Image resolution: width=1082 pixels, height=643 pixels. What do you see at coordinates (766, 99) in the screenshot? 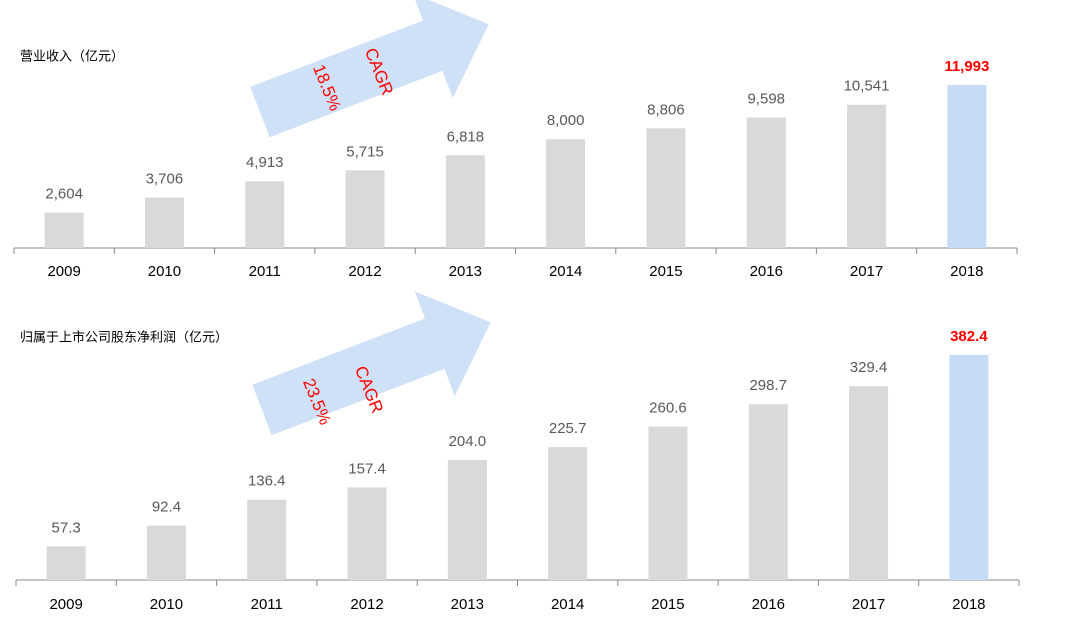
I see `value-label: 9,598` at bounding box center [766, 99].